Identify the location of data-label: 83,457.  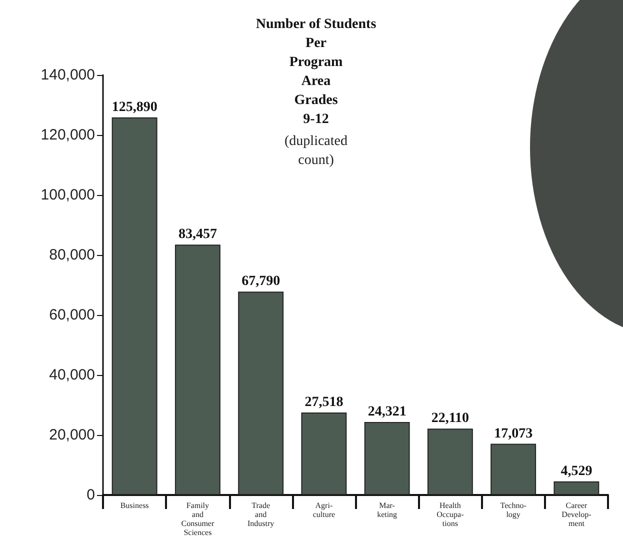
(197, 234).